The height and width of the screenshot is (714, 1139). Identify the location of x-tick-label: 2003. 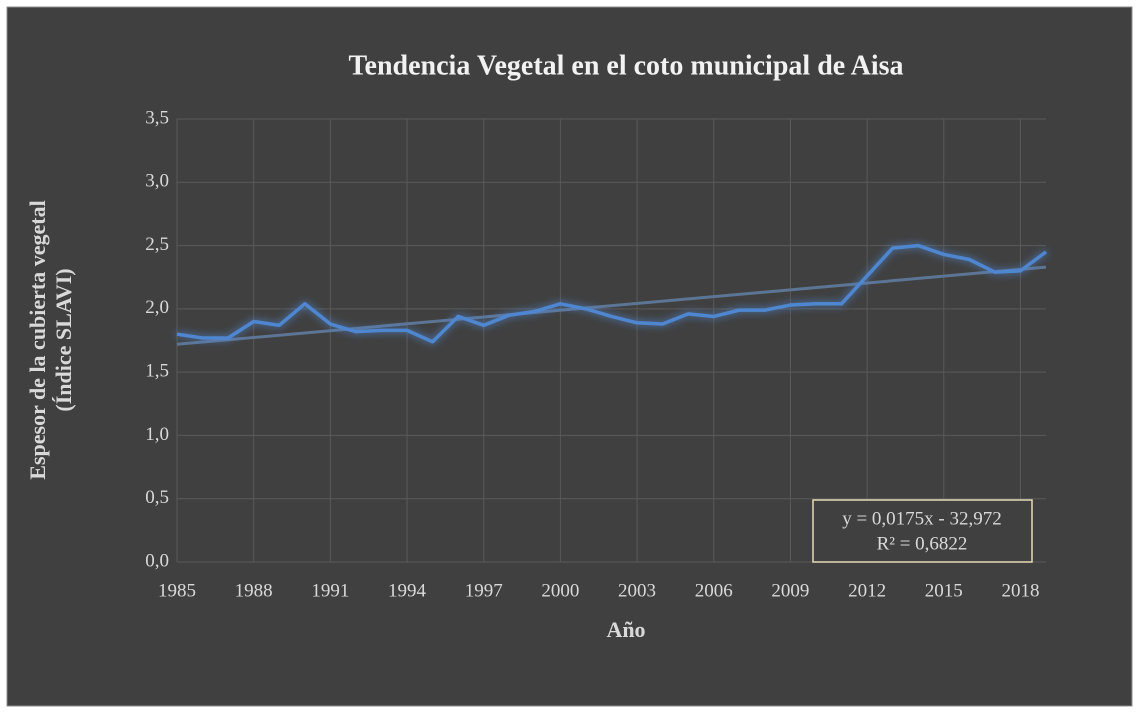
(637, 590).